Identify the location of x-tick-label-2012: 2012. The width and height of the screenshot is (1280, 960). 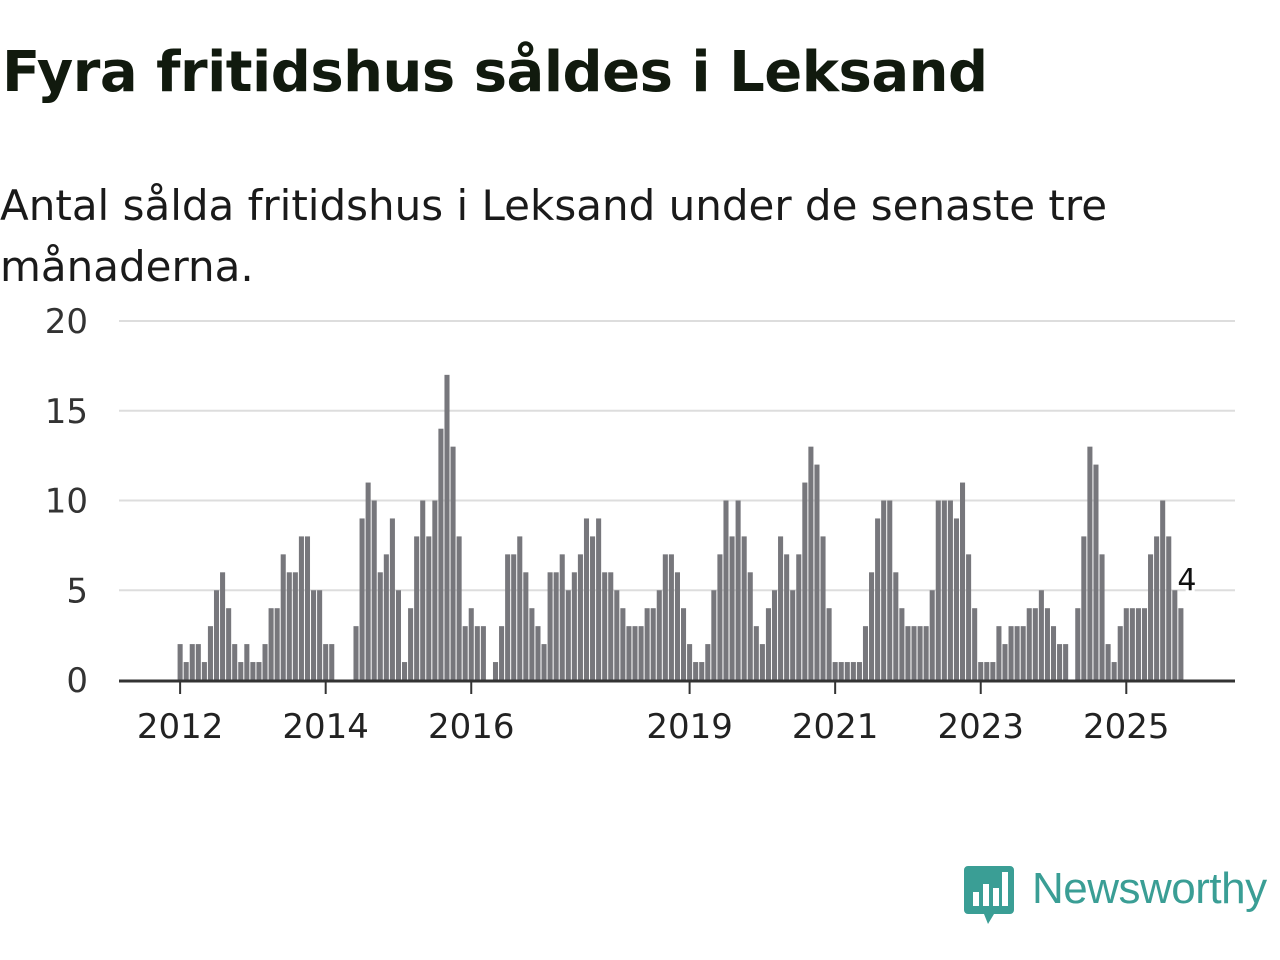
(180, 727).